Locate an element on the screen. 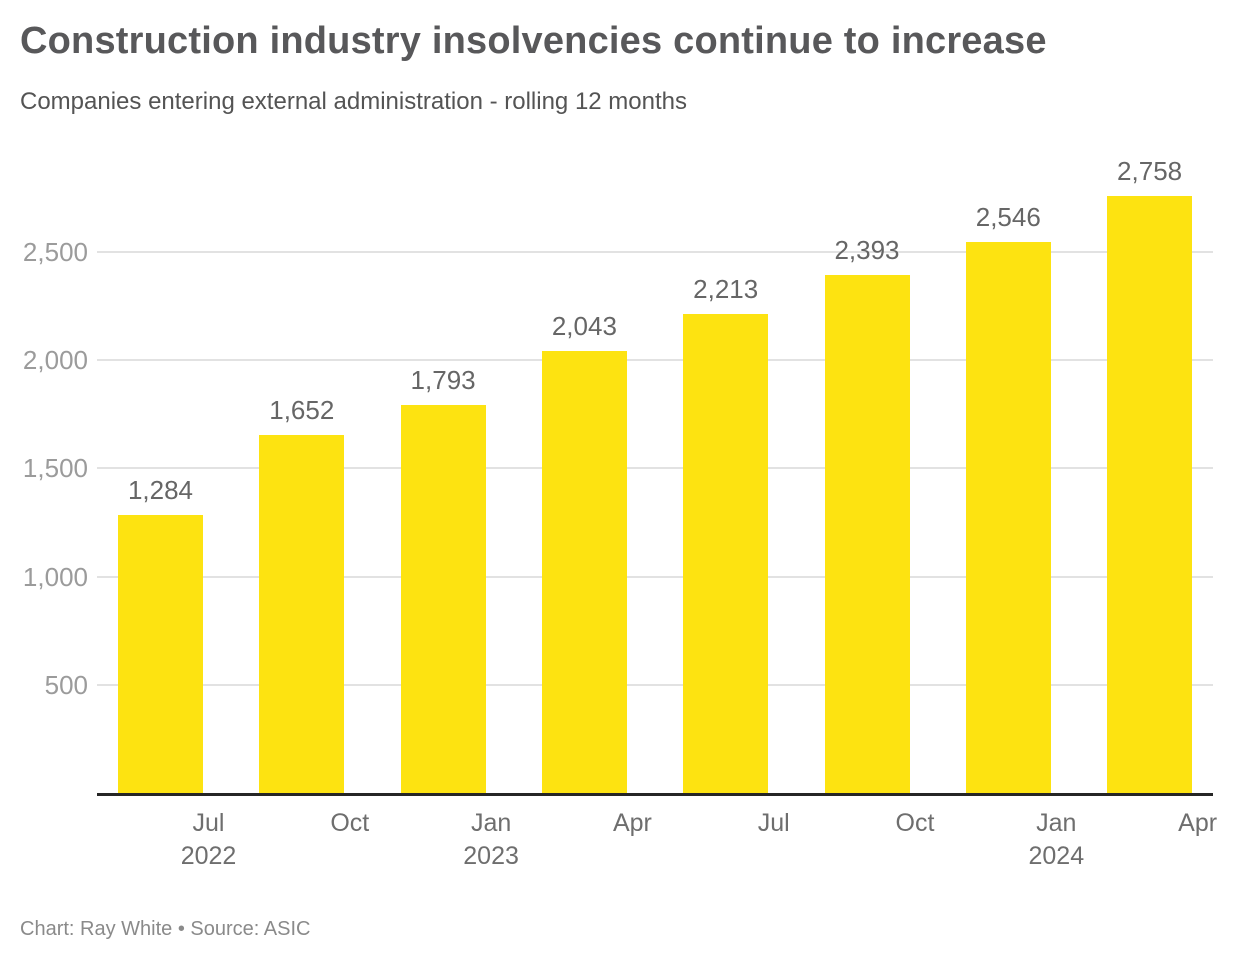  x-tick-year: 2024 is located at coordinates (1056, 856).